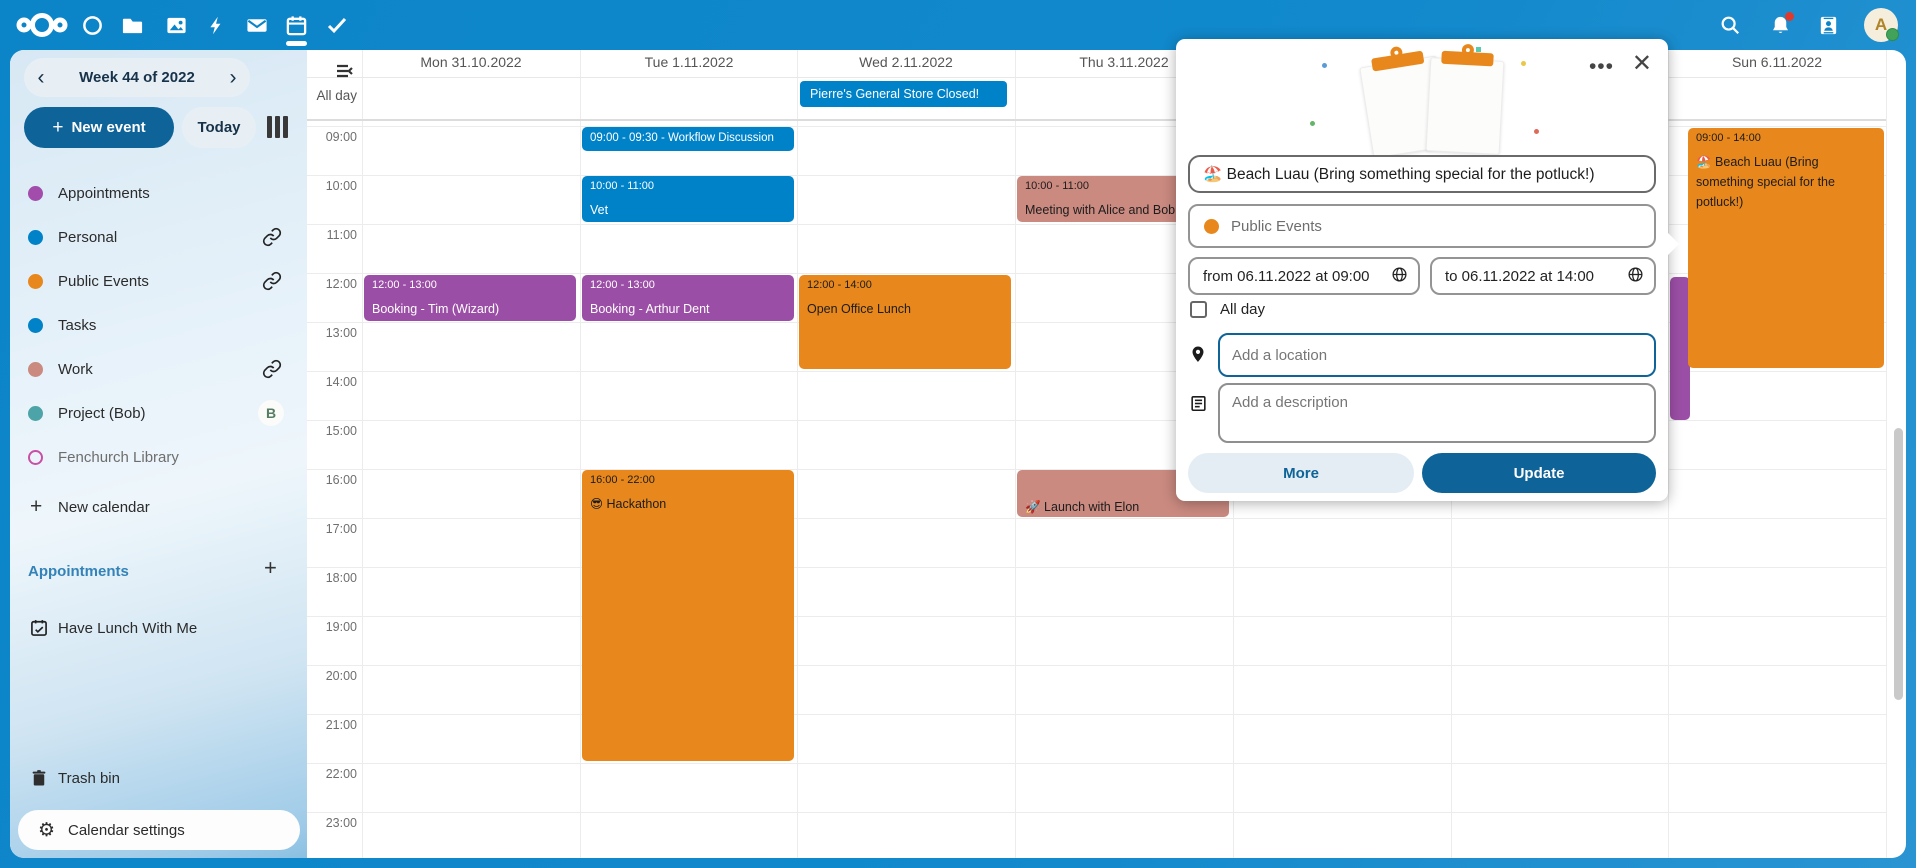 This screenshot has width=1916, height=868. Describe the element at coordinates (88, 237) in the screenshot. I see `calendar-label: Personal` at that location.